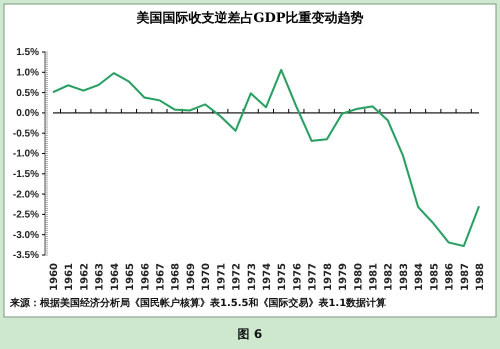  What do you see at coordinates (84, 276) in the screenshot?
I see `x-tick-label: 1962` at bounding box center [84, 276].